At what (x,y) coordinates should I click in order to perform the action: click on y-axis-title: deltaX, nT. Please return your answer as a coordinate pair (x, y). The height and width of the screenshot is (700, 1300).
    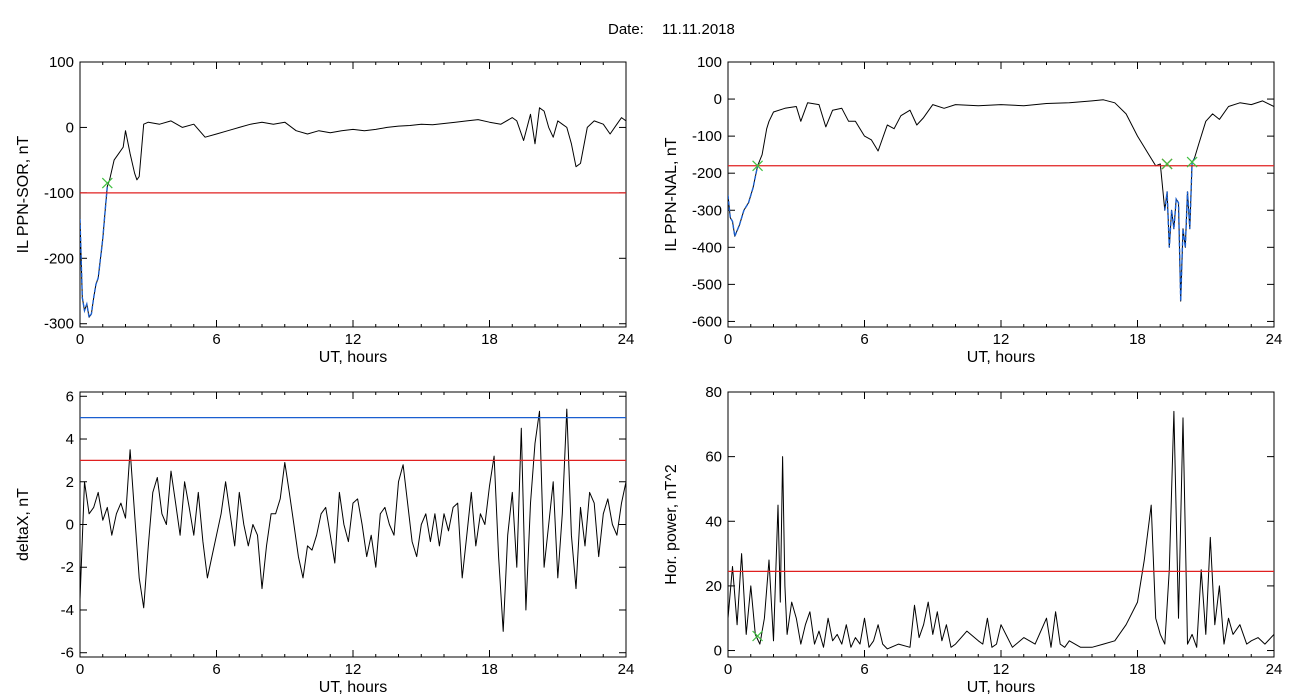
    Looking at the image, I should click on (23, 524).